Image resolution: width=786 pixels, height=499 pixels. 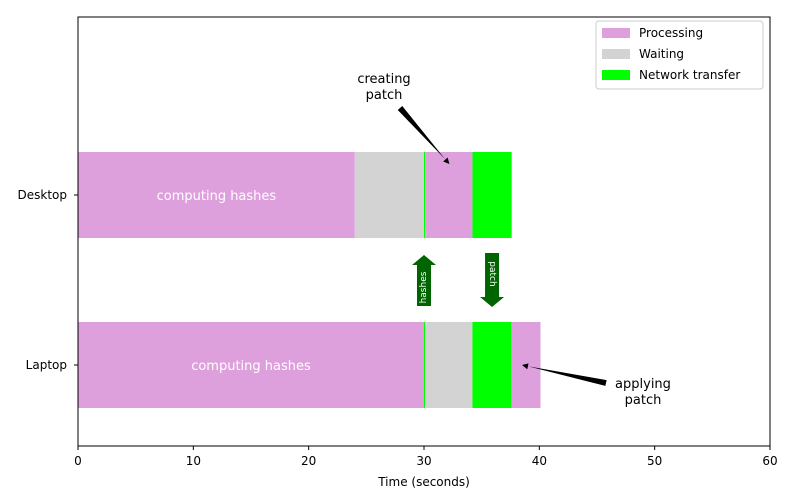 I want to click on x-tick-label: 60, so click(x=769, y=461).